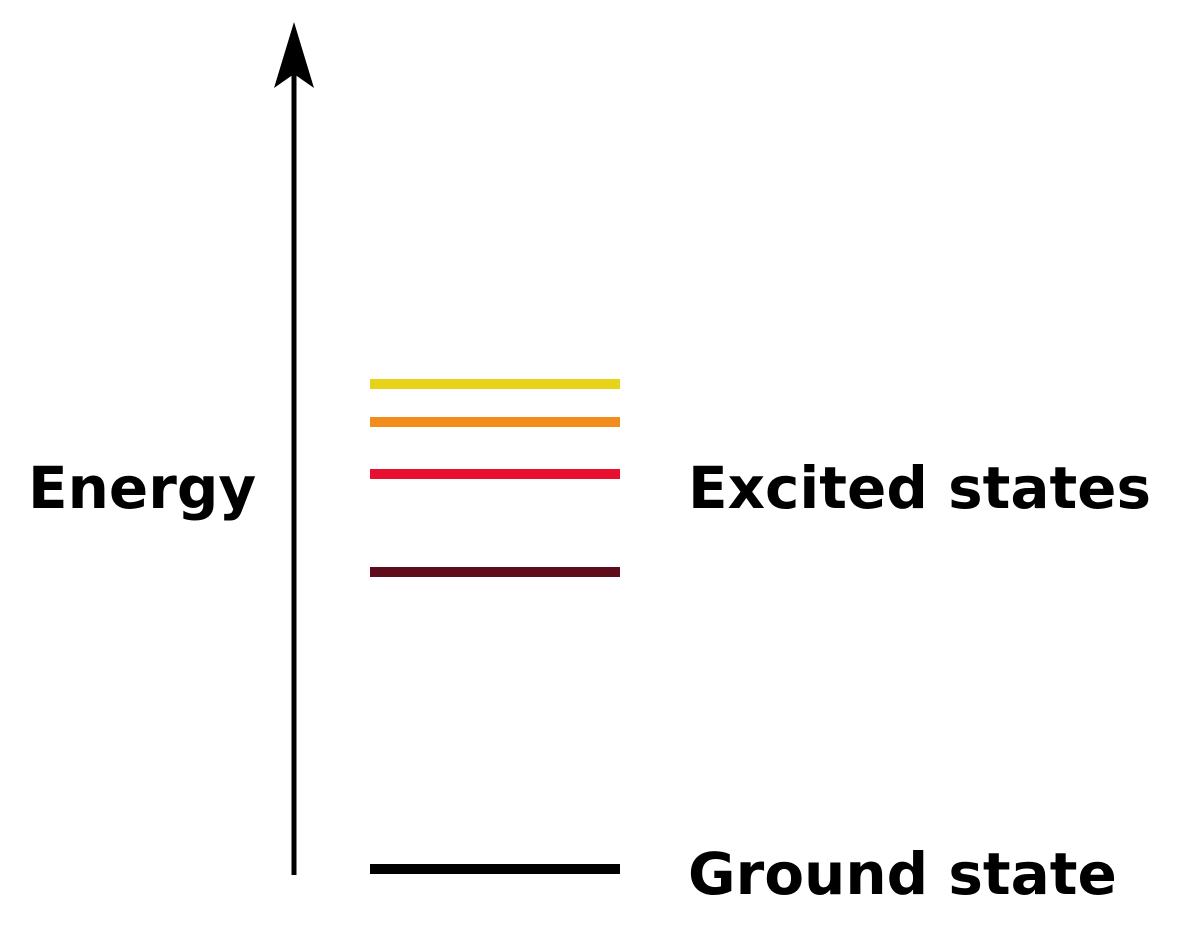 This screenshot has height=941, width=1200. Describe the element at coordinates (902, 874) in the screenshot. I see `ground-label: Ground state` at that location.